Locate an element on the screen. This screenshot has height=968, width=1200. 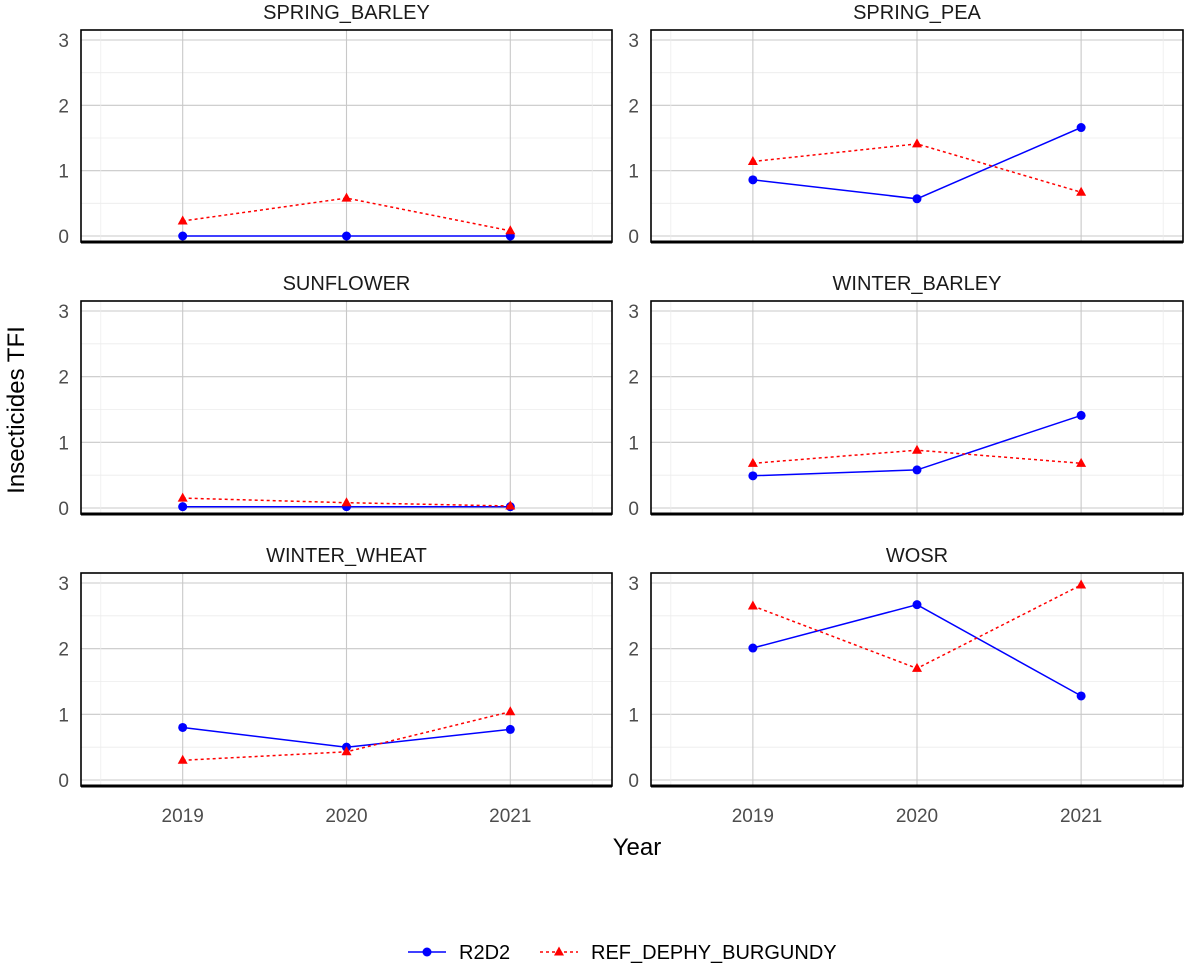
legend-ref-label: REF_DEPHY_BURGUNDY is located at coordinates (714, 953).